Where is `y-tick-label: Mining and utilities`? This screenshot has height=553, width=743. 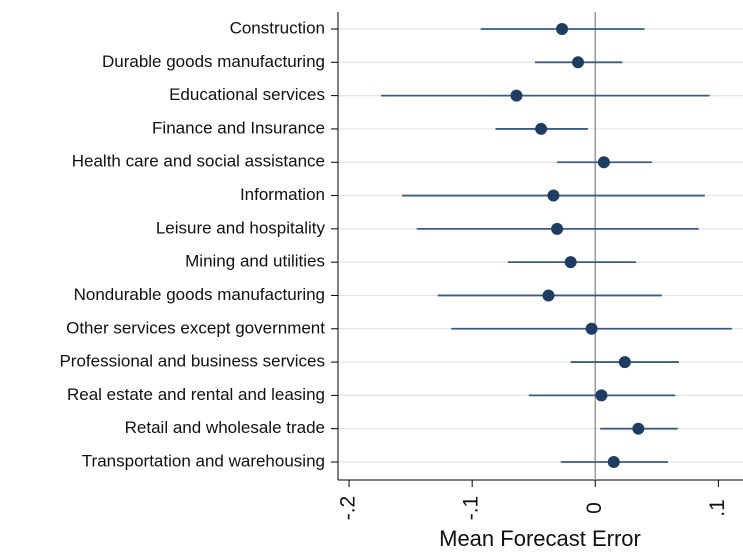 y-tick-label: Mining and utilities is located at coordinates (255, 261).